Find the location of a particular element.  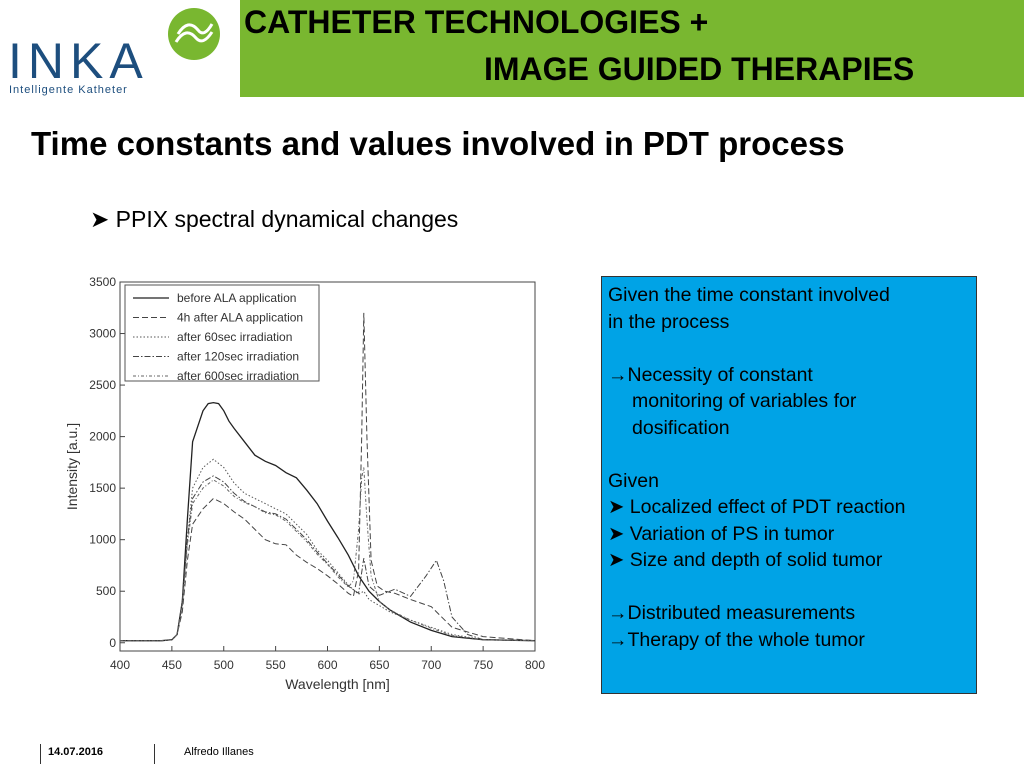

legend-label: 4h after ALA application is located at coordinates (240, 318).